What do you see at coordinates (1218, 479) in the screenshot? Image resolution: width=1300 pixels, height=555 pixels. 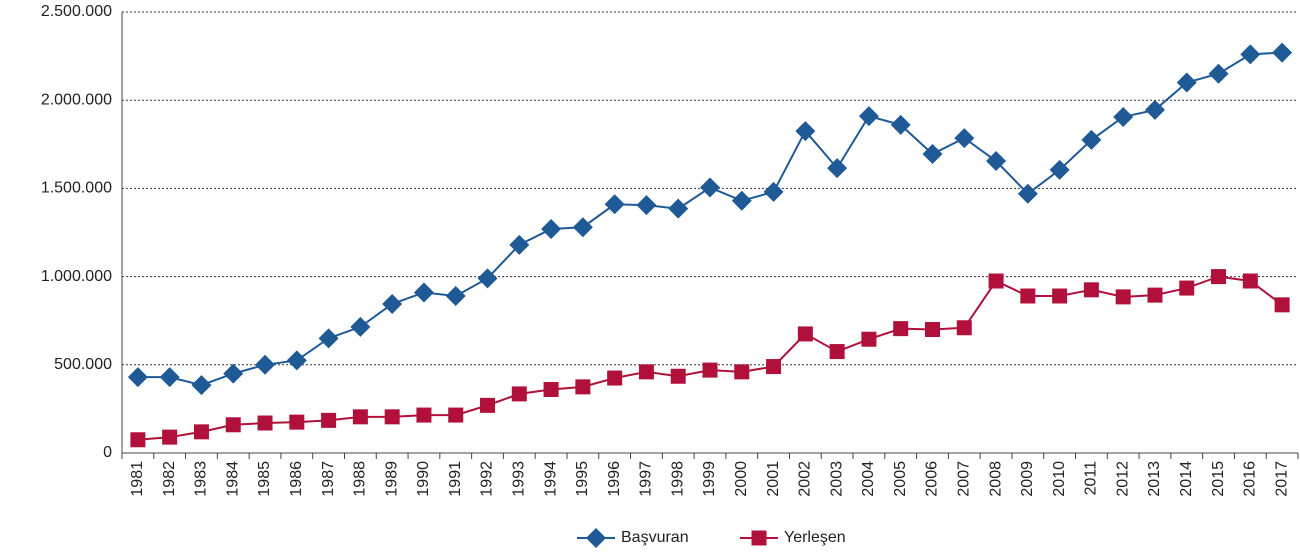 I see `x-tick-label: 2015` at bounding box center [1218, 479].